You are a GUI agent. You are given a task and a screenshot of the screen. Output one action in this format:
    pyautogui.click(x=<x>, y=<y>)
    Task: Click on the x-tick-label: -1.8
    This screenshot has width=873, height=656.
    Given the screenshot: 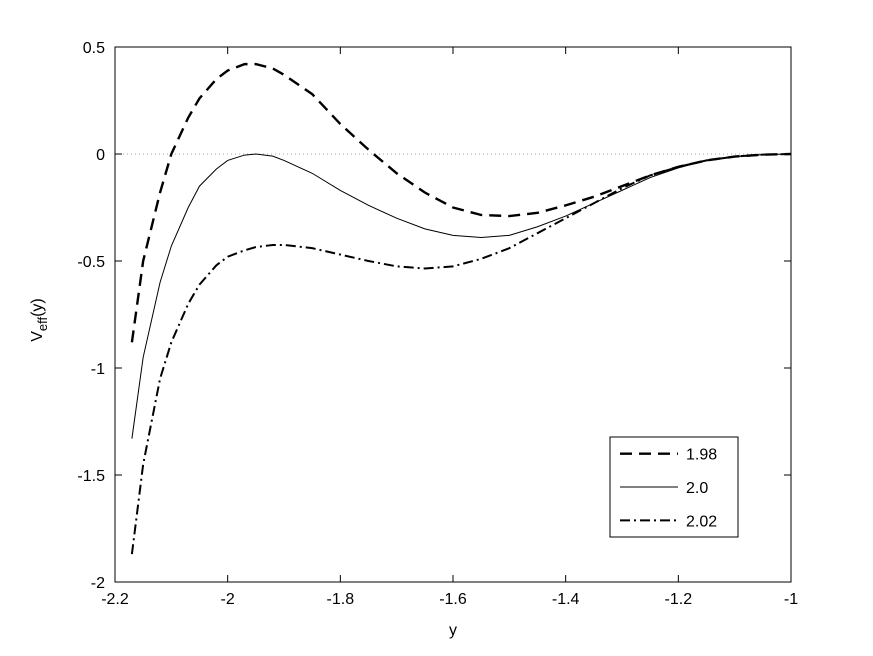 What is the action you would take?
    pyautogui.click(x=341, y=599)
    